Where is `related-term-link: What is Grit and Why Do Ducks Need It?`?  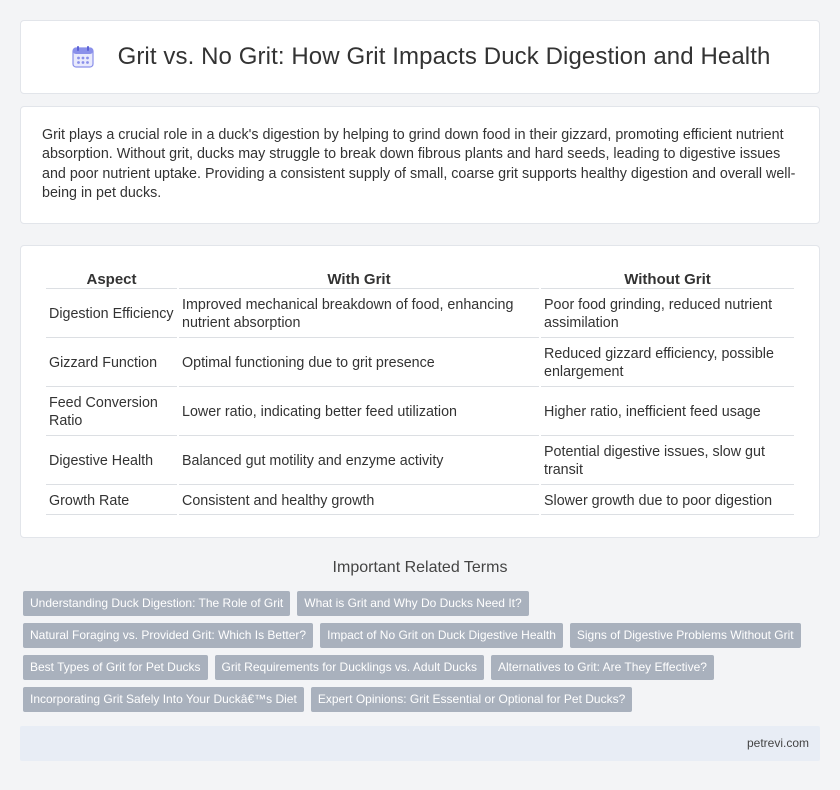 related-term-link: What is Grit and Why Do Ducks Need It? is located at coordinates (413, 603).